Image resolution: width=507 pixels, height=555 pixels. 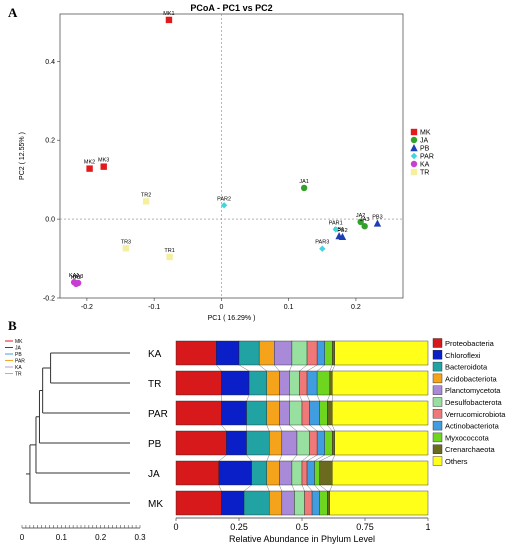 What do you see at coordinates (360, 222) in the screenshot?
I see `pcoa-point-ja2` at bounding box center [360, 222].